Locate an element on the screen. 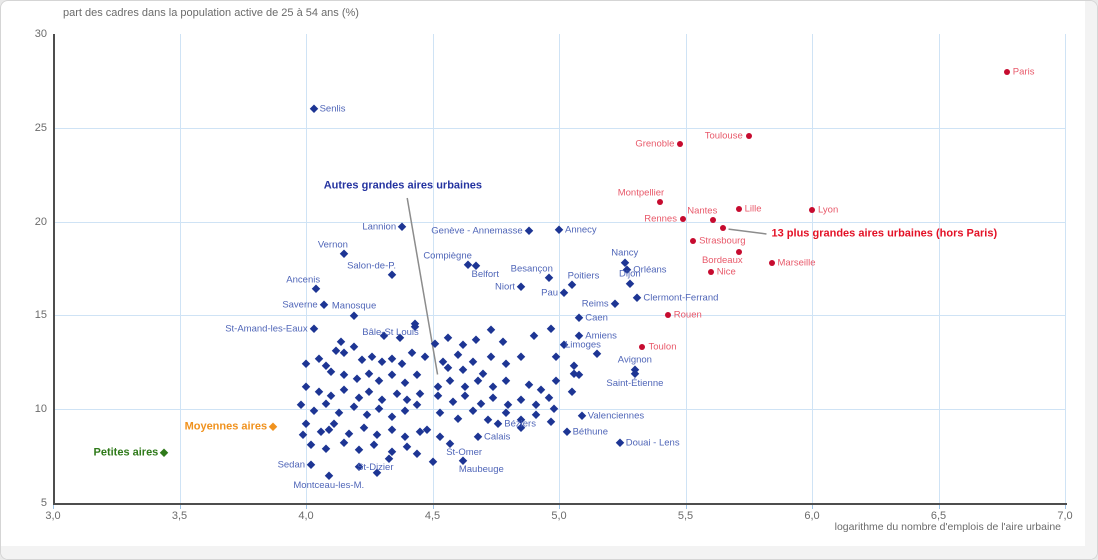 The height and width of the screenshot is (560, 1098). x-tick-label: 4,5 is located at coordinates (432, 516).